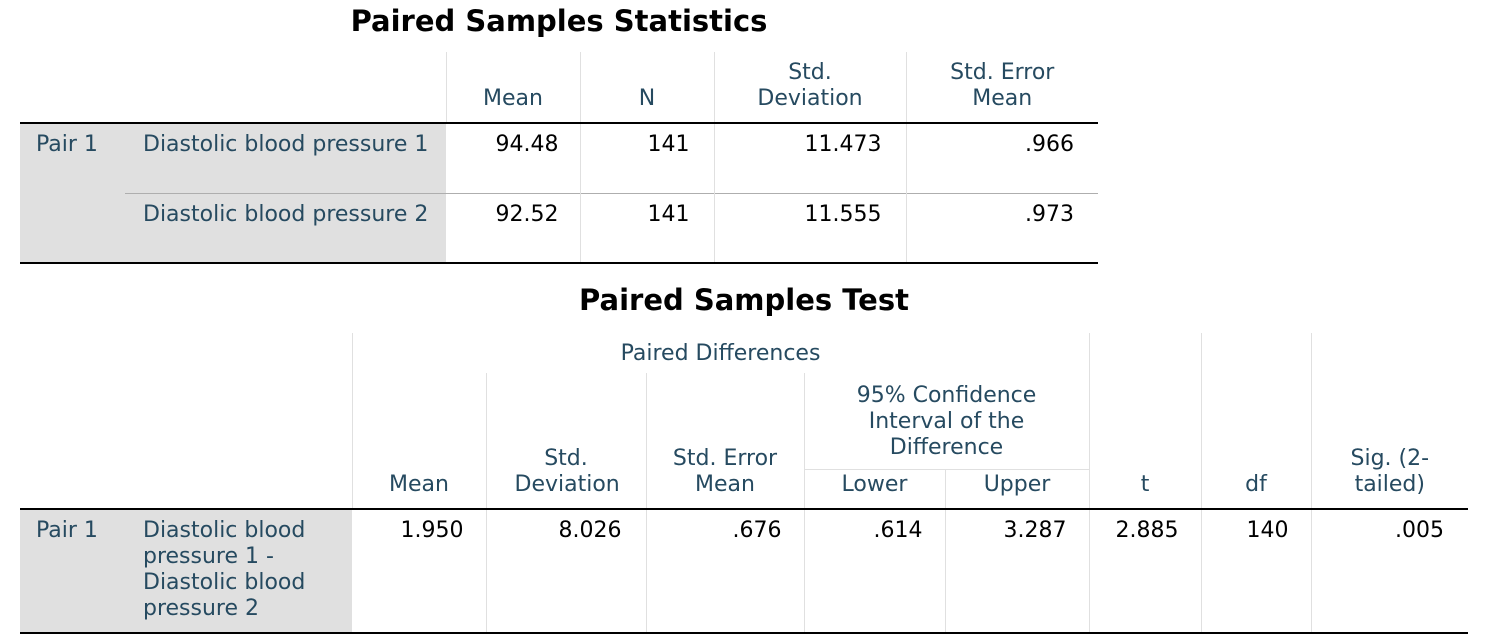 The image size is (1486, 644). Describe the element at coordinates (1049, 214) in the screenshot. I see `cell-std-error-mean: .973` at that location.